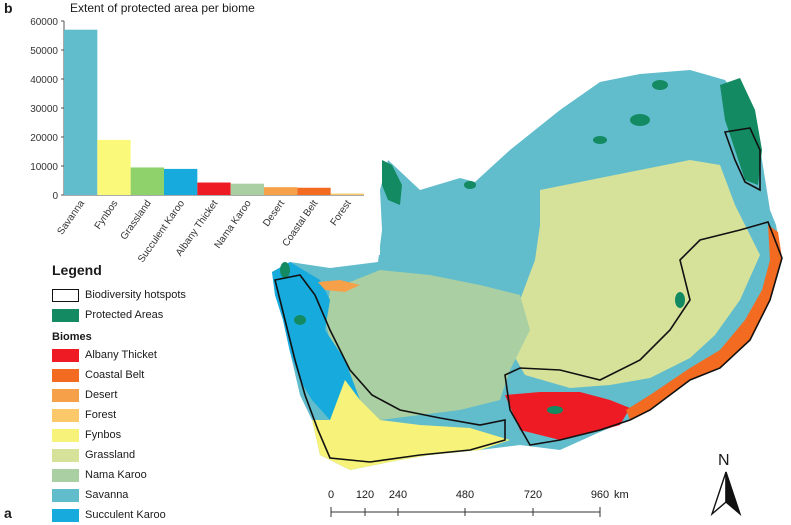 Image resolution: width=791 pixels, height=525 pixels. I want to click on scale-label: 480, so click(465, 495).